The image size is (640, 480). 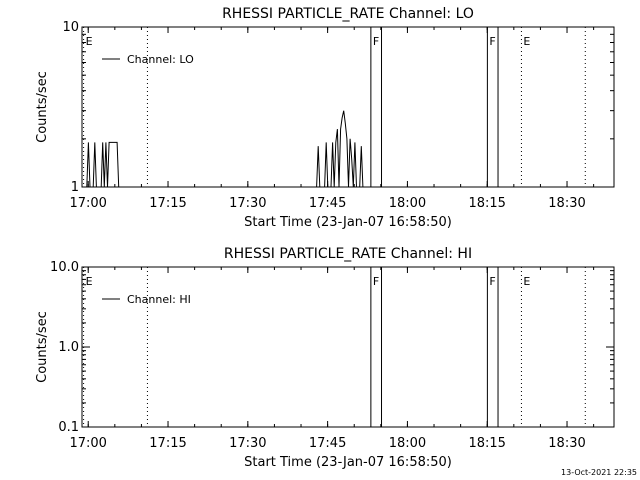 What do you see at coordinates (599, 472) in the screenshot?
I see `footer-timestamp: 13-Oct-2021 22:35` at bounding box center [599, 472].